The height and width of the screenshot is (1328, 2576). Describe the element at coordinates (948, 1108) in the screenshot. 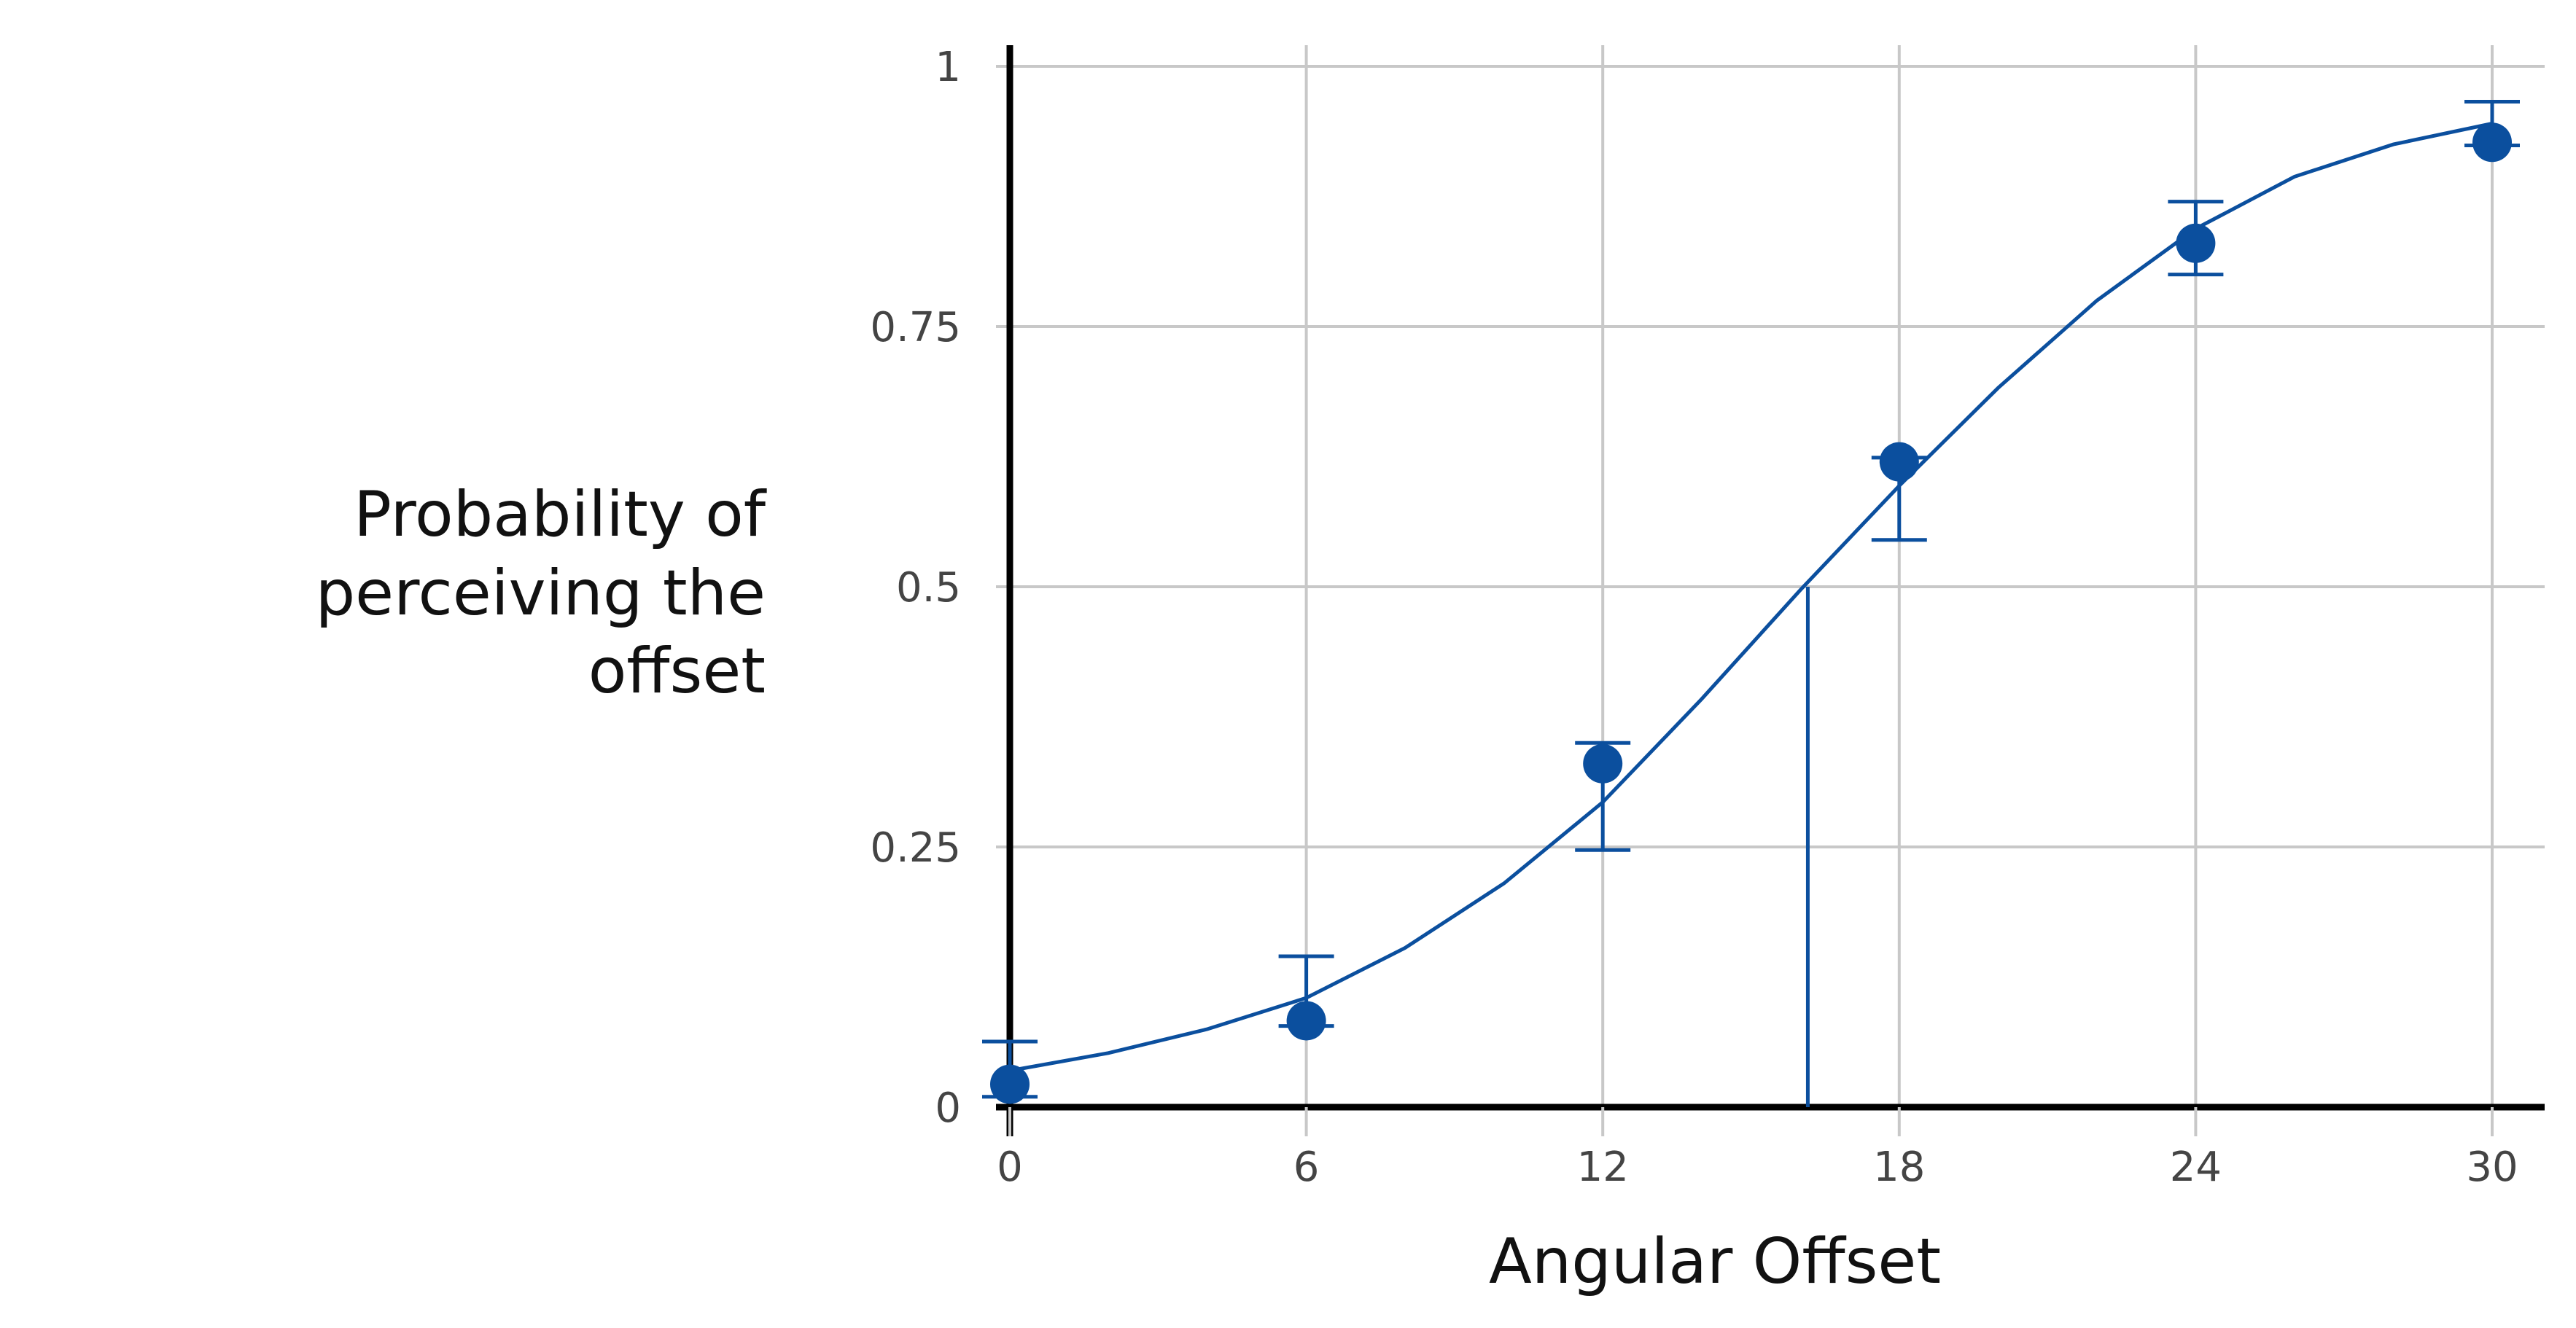

I see `y-tick-label: 0` at that location.